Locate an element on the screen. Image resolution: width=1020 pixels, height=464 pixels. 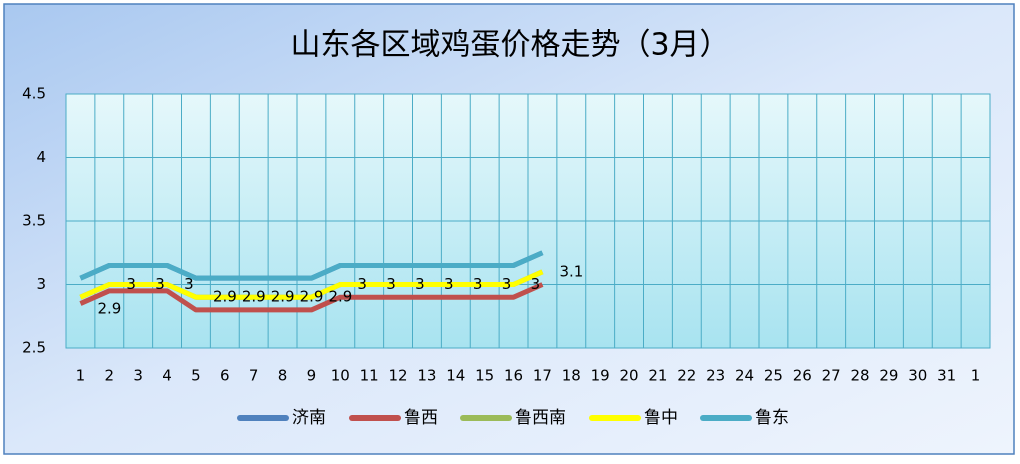
legend-label: 鲁西南 is located at coordinates (540, 418).